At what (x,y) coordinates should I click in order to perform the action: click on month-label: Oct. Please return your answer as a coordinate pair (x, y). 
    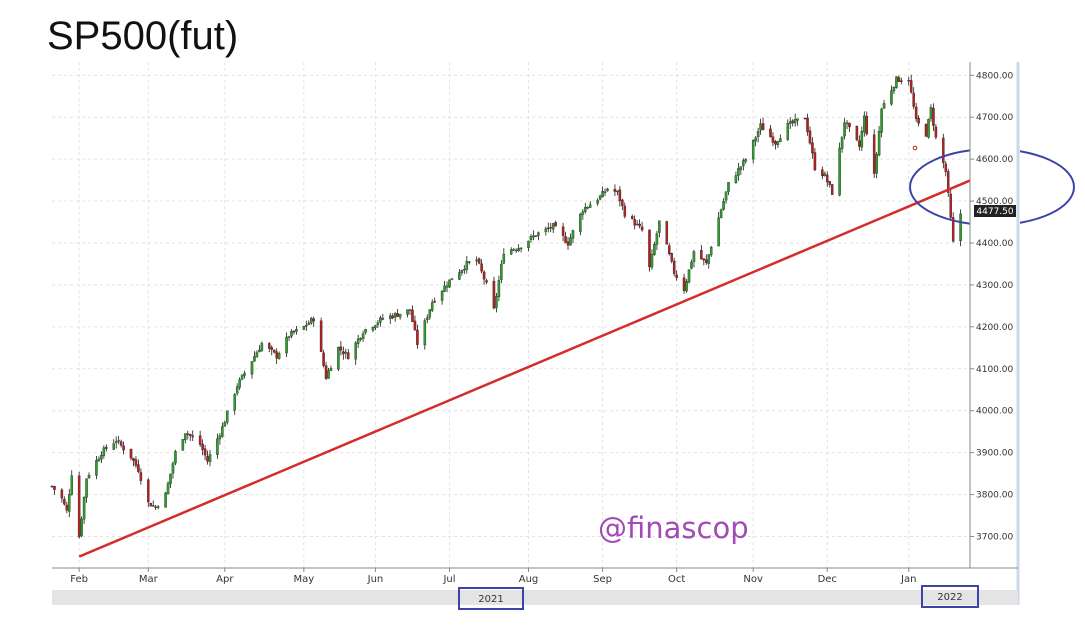
    Looking at the image, I should click on (676, 579).